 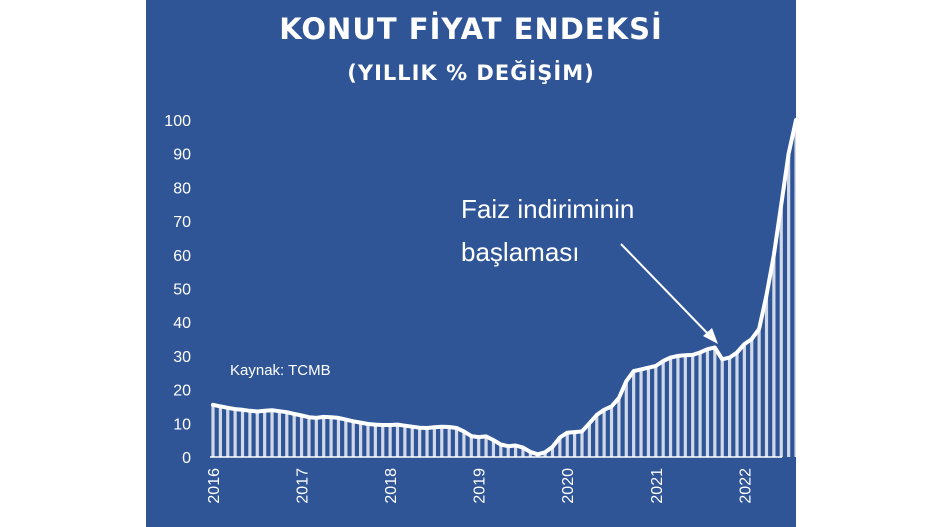 I want to click on annotation-arrowhead, so click(x=710, y=336).